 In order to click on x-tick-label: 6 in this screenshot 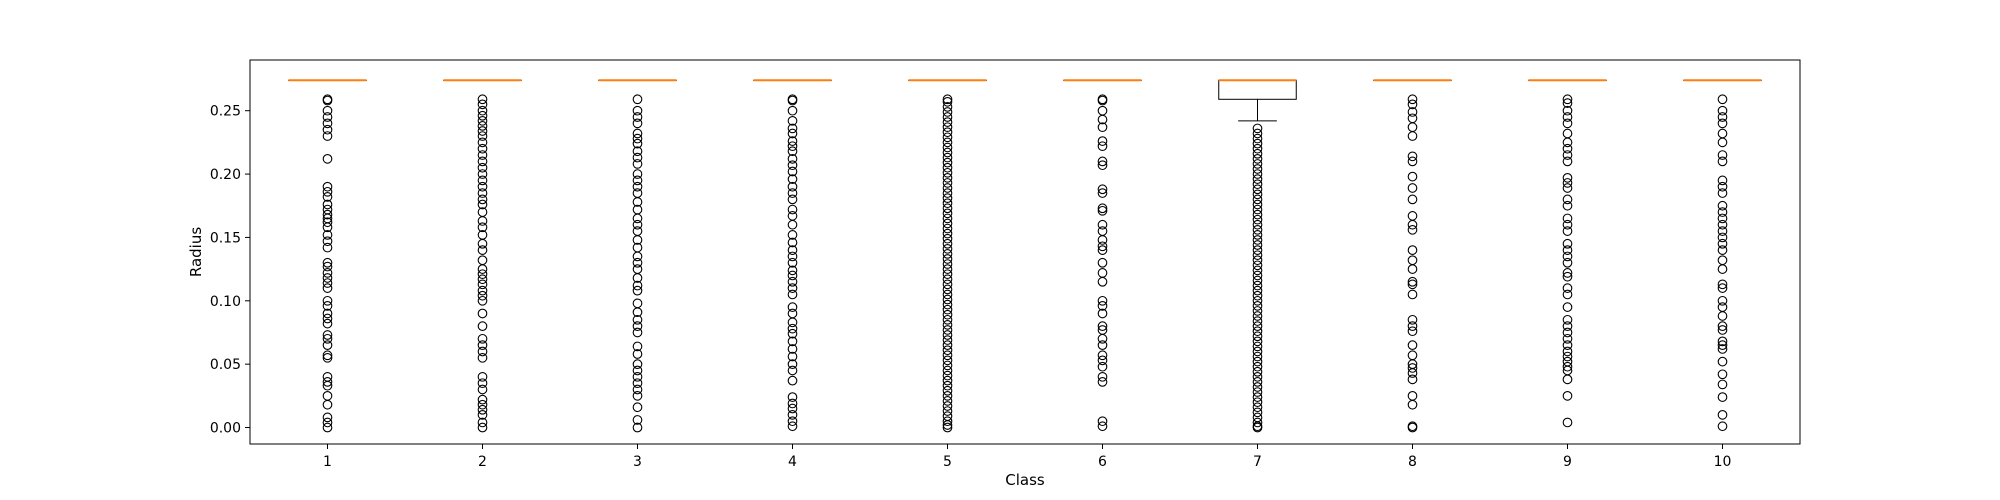, I will do `click(1102, 462)`.